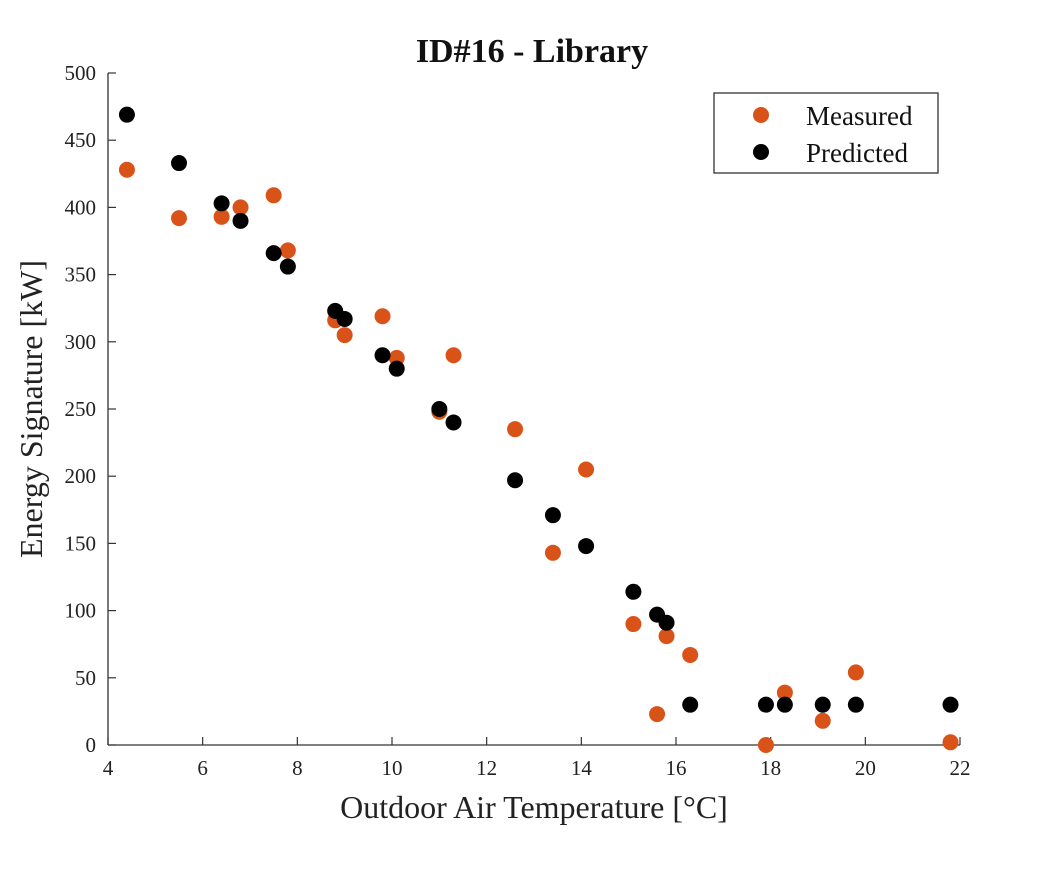 Image resolution: width=1037 pixels, height=883 pixels. What do you see at coordinates (81, 207) in the screenshot?
I see `y-tick-label: 400` at bounding box center [81, 207].